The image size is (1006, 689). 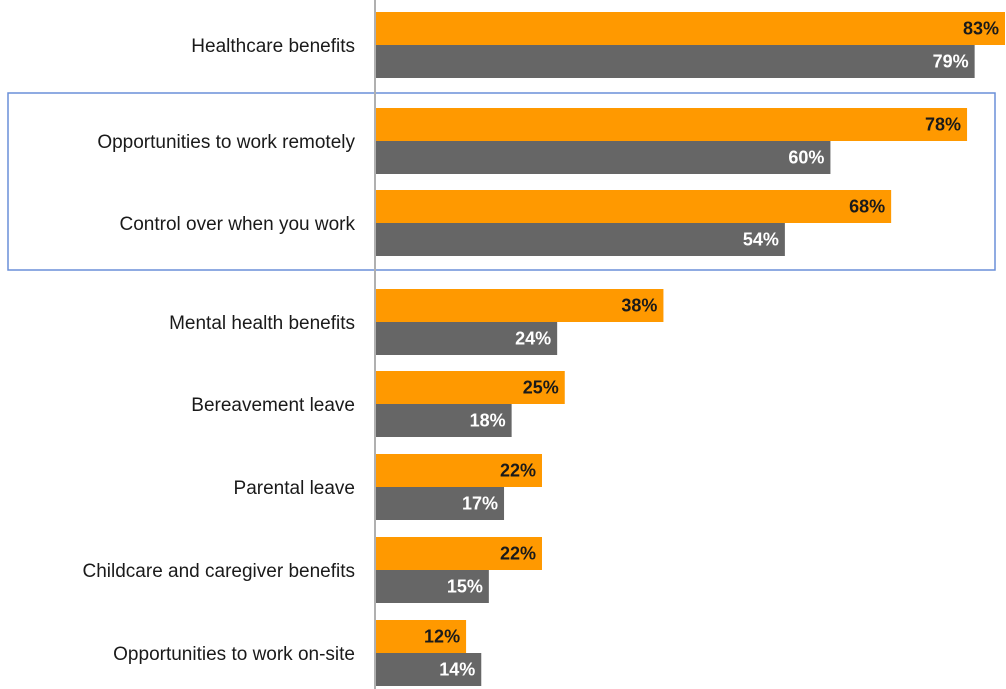 I want to click on value-label-parental-leave-series-2: 17%, so click(x=480, y=504).